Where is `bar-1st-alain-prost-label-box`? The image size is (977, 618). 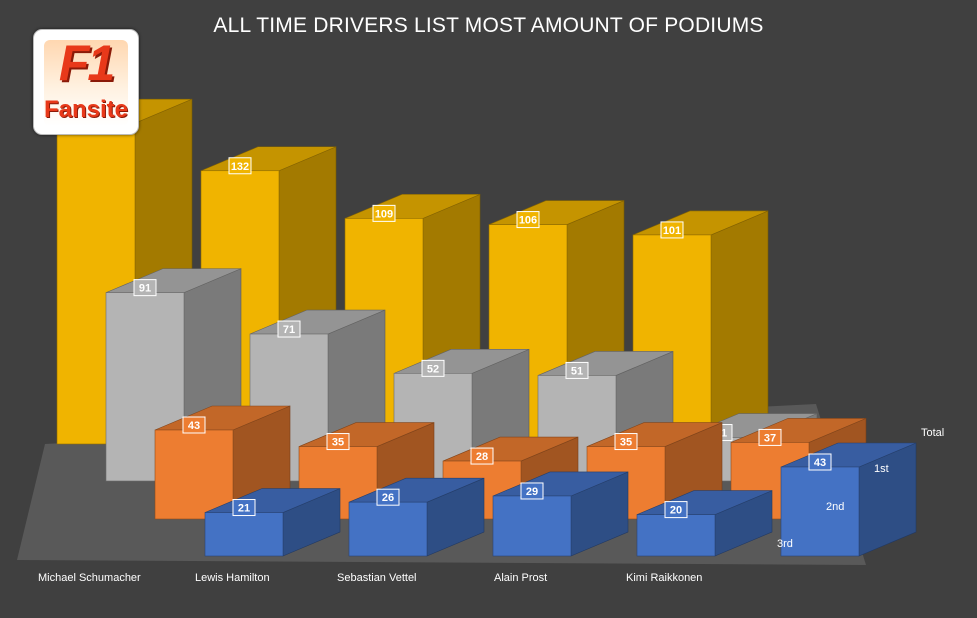
bar-1st-alain-prost-label-box is located at coordinates (577, 370).